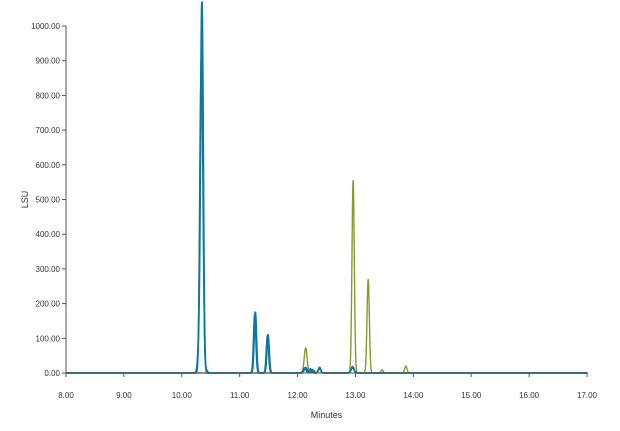 This screenshot has height=431, width=620. I want to click on x-tick-label: 17.00, so click(587, 395).